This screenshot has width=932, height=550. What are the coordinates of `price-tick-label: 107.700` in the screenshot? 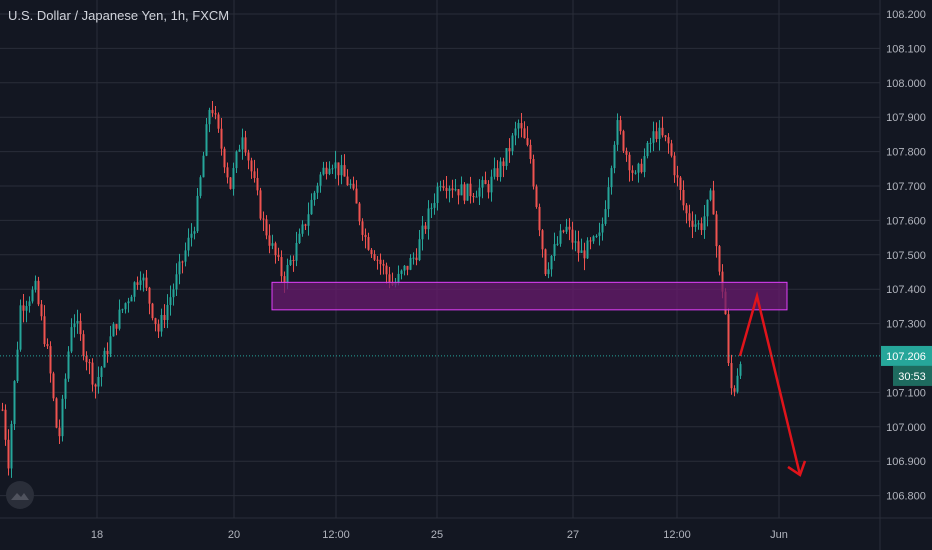 It's located at (906, 187).